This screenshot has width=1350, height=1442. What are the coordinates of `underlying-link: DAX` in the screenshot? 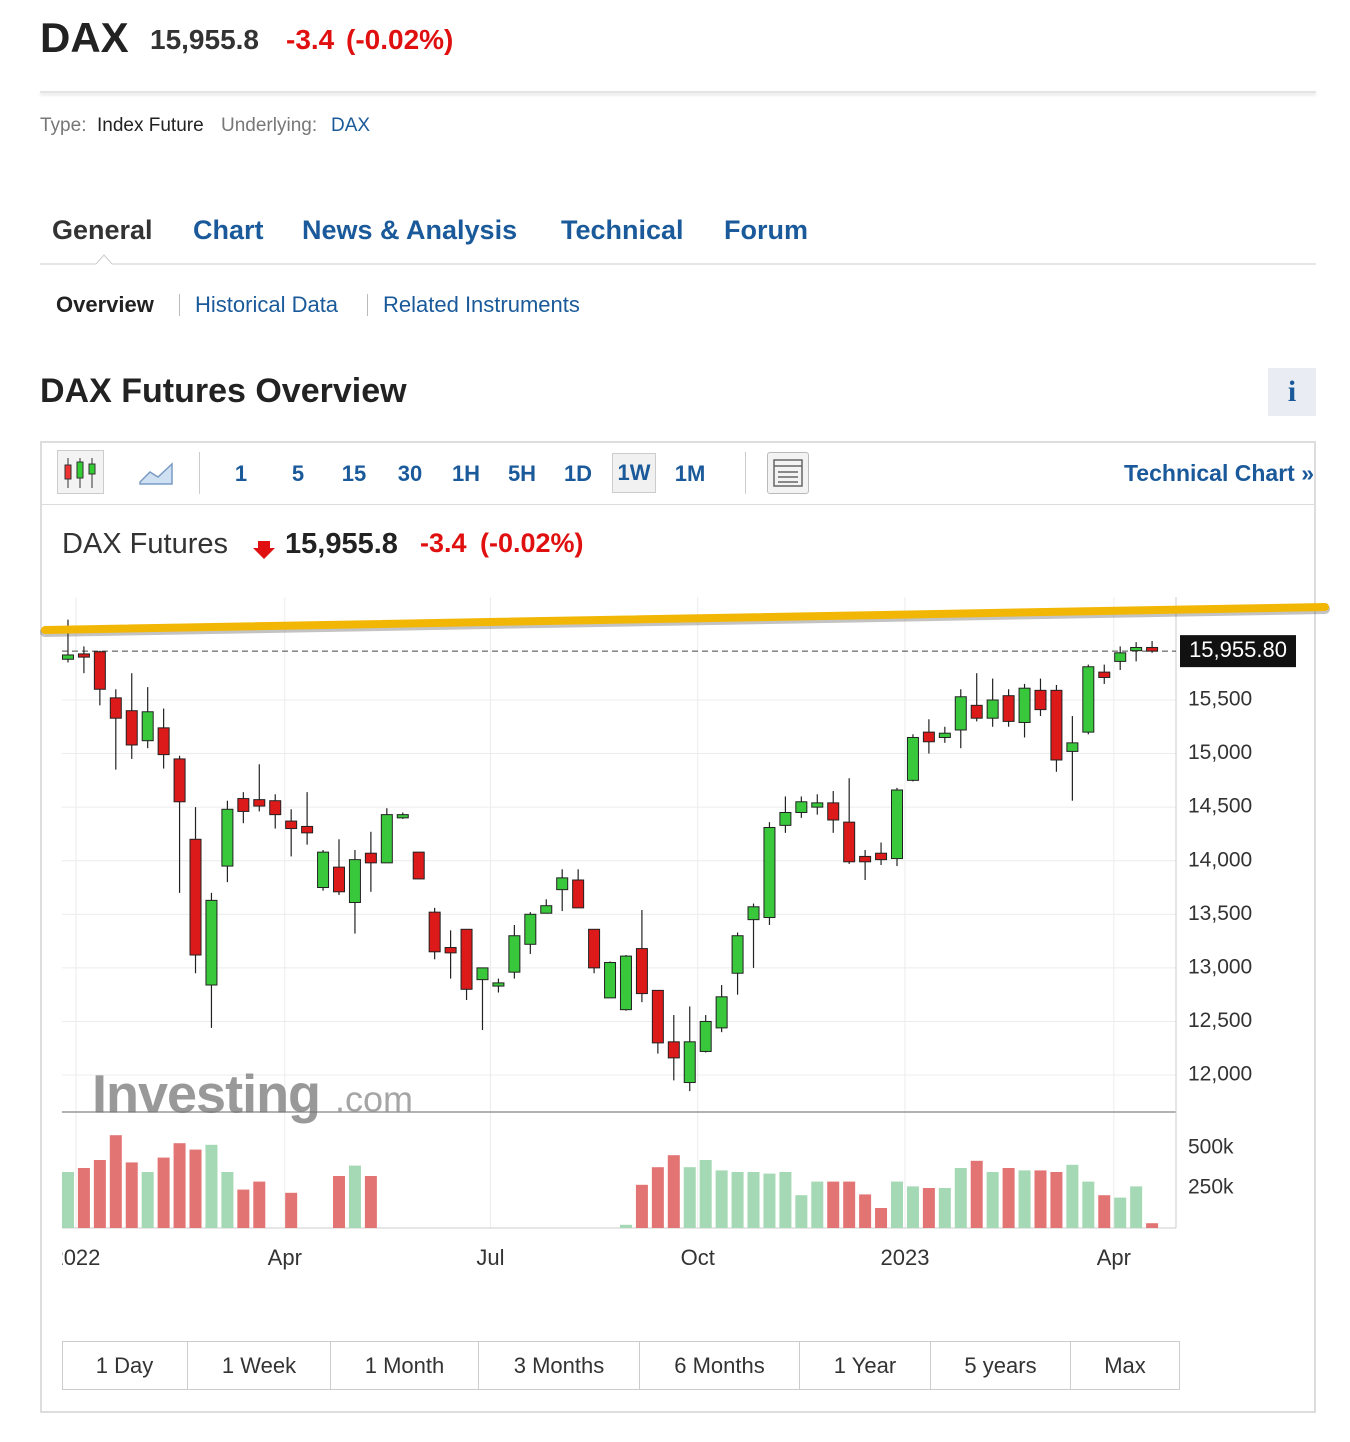 It's located at (351, 125).